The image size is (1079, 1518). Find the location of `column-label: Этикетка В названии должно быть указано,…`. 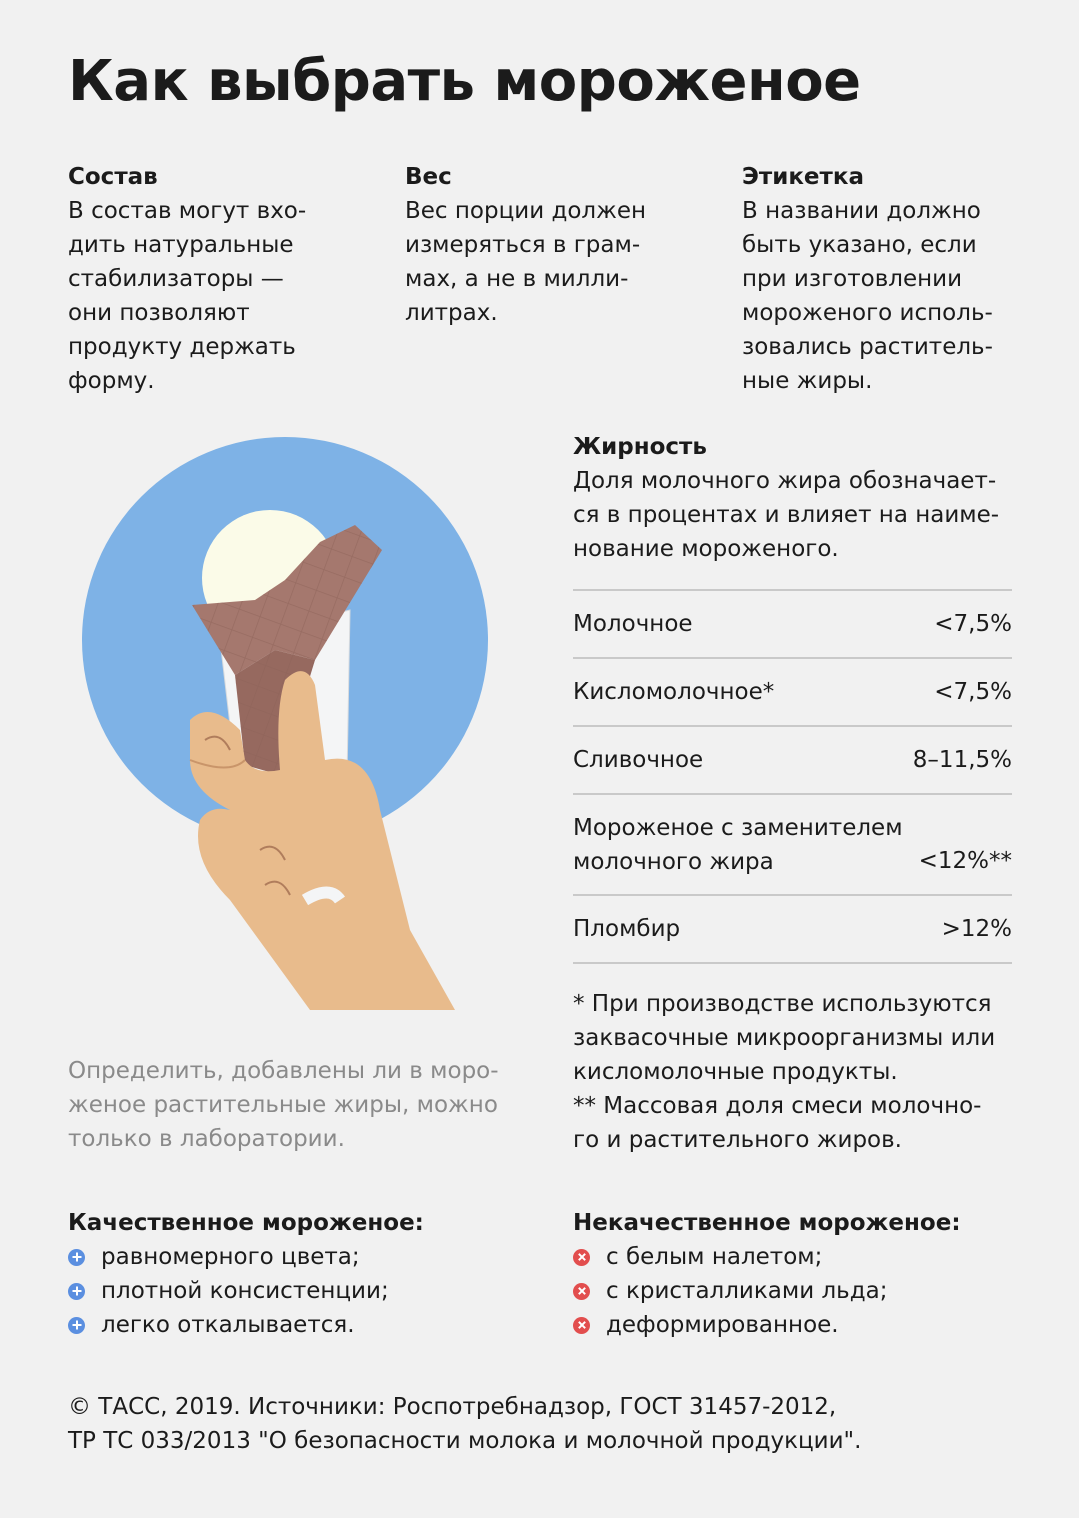

column-label: Этикетка В названии должно быть указано,… is located at coordinates (907, 279).